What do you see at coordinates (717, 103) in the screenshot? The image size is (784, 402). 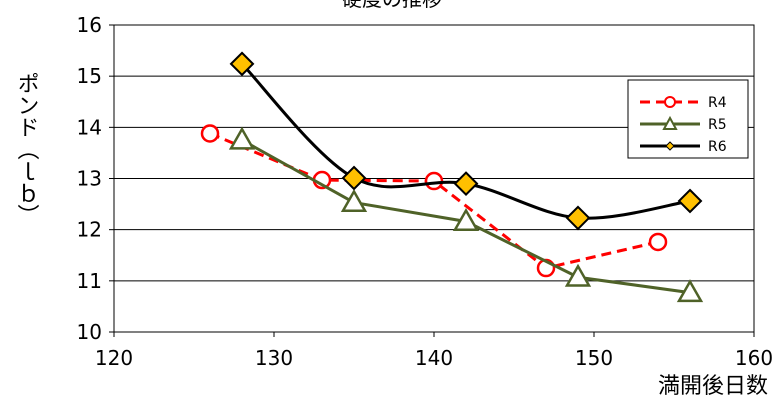 I see `legend-label: R4` at bounding box center [717, 103].